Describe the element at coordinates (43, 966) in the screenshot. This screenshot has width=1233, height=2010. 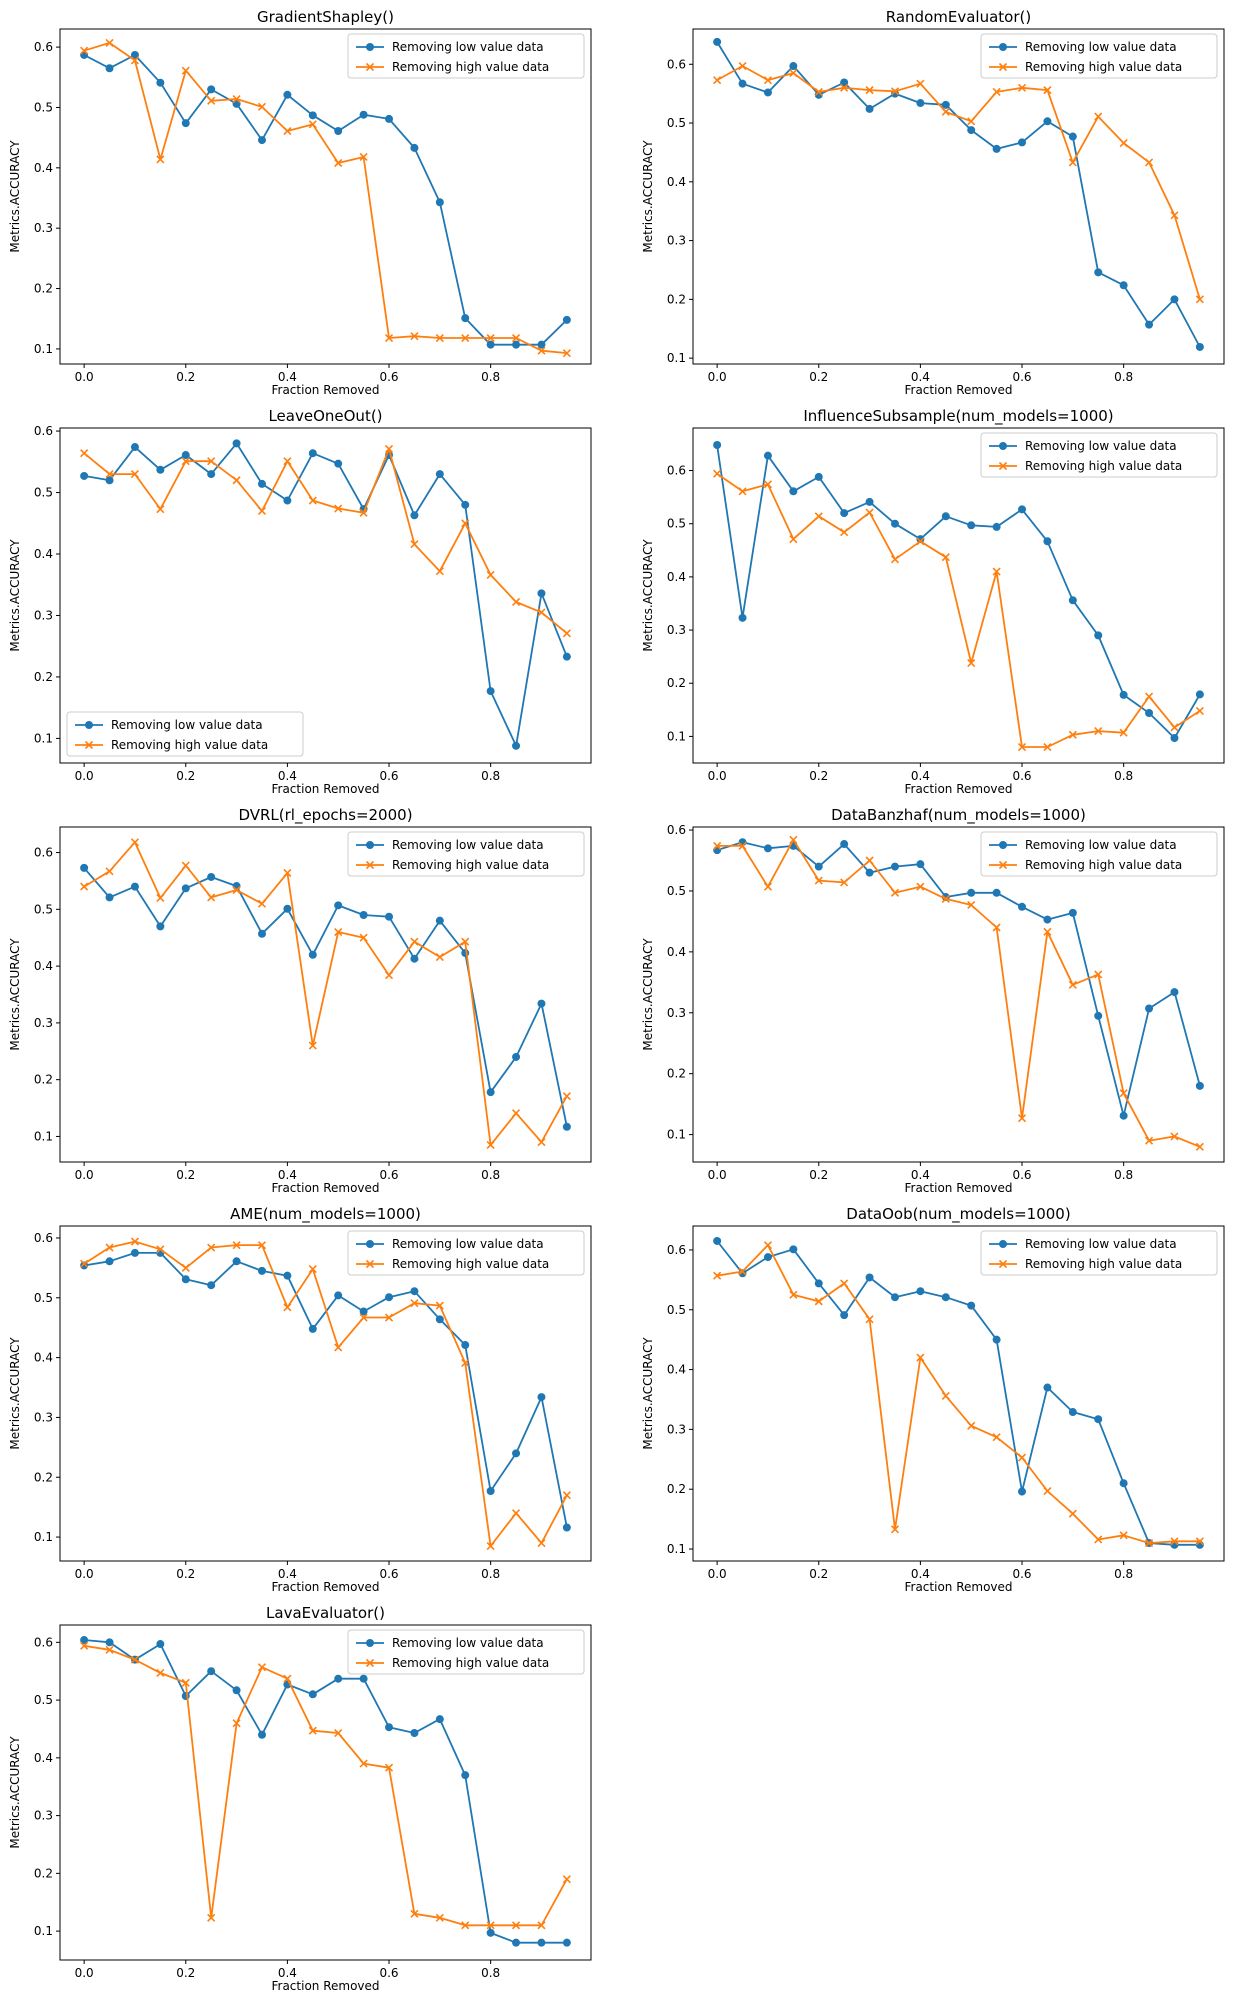
I see `y-tick-label: 0.4` at that location.